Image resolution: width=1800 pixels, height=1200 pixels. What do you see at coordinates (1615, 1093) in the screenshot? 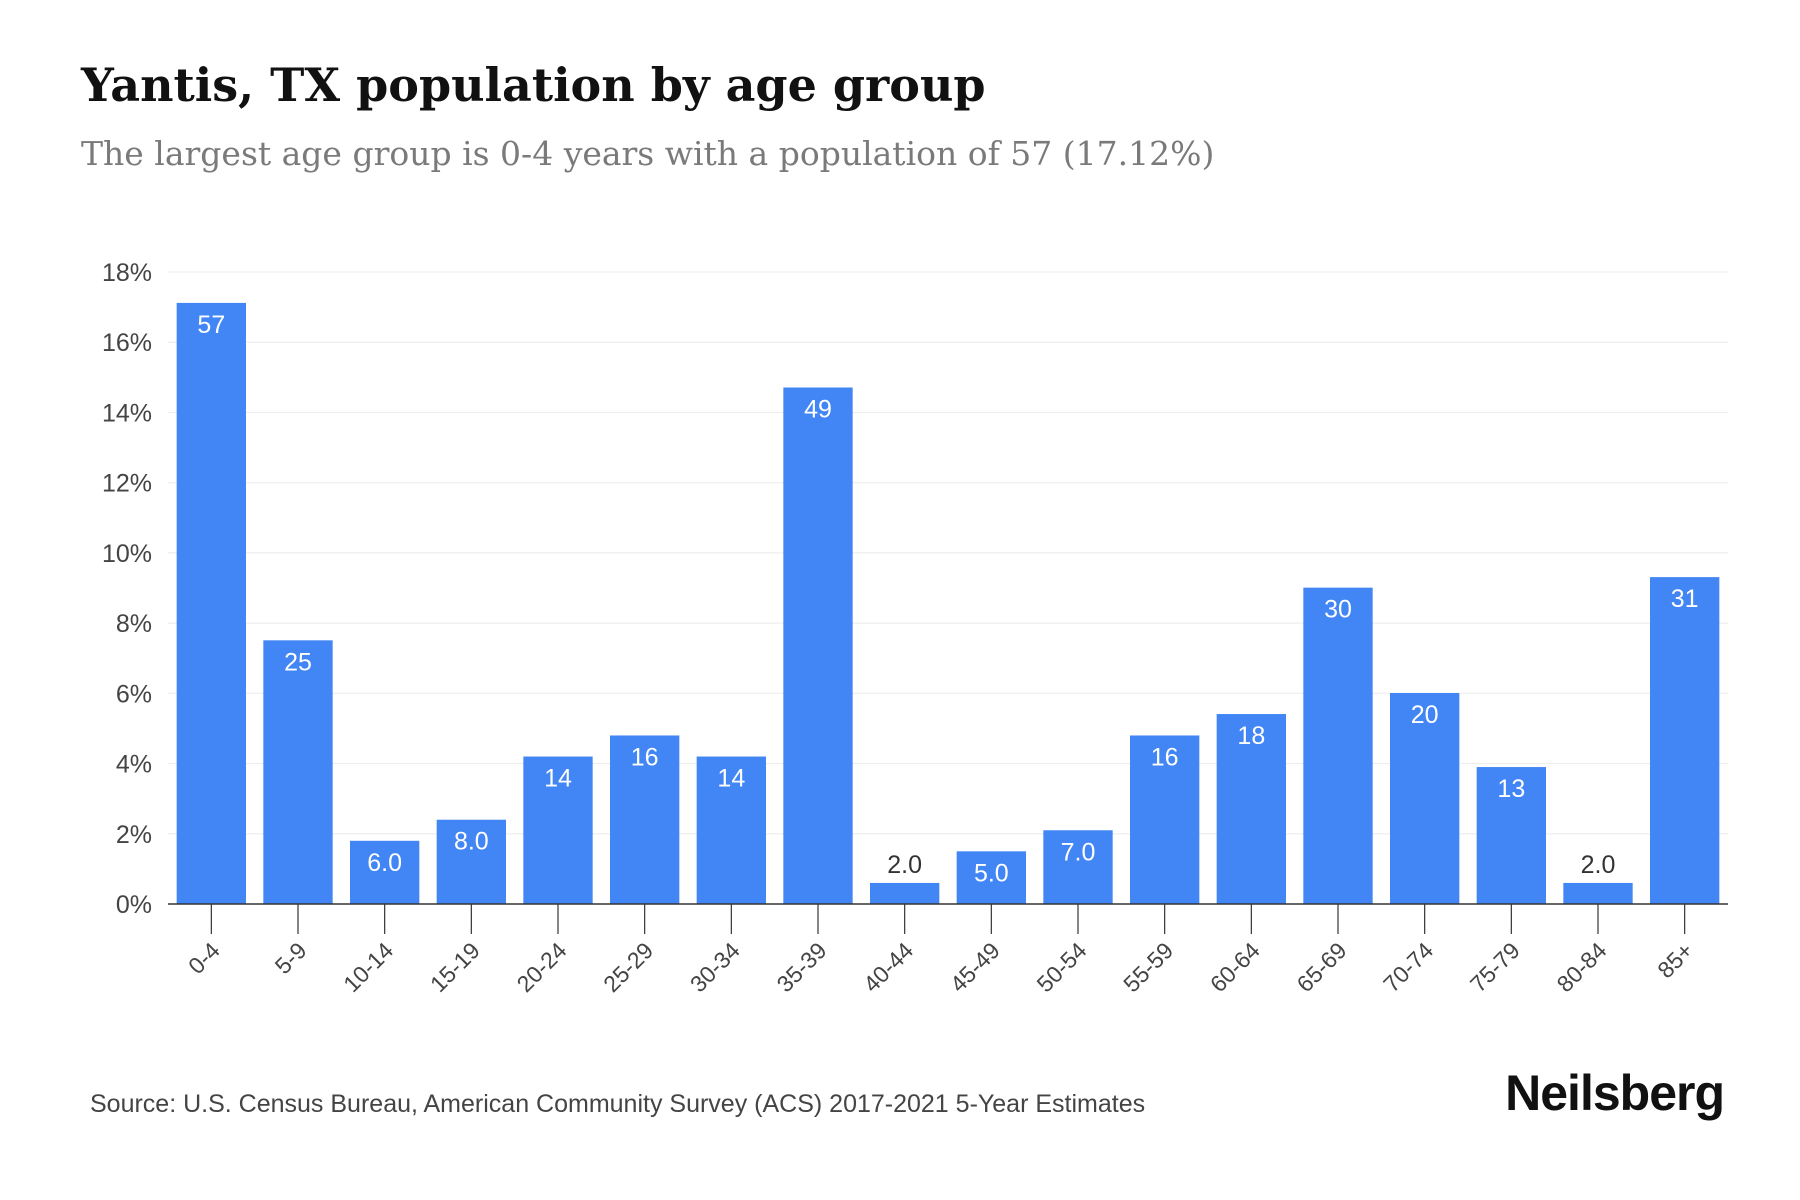
I see `brand-logo: Neilsberg` at bounding box center [1615, 1093].